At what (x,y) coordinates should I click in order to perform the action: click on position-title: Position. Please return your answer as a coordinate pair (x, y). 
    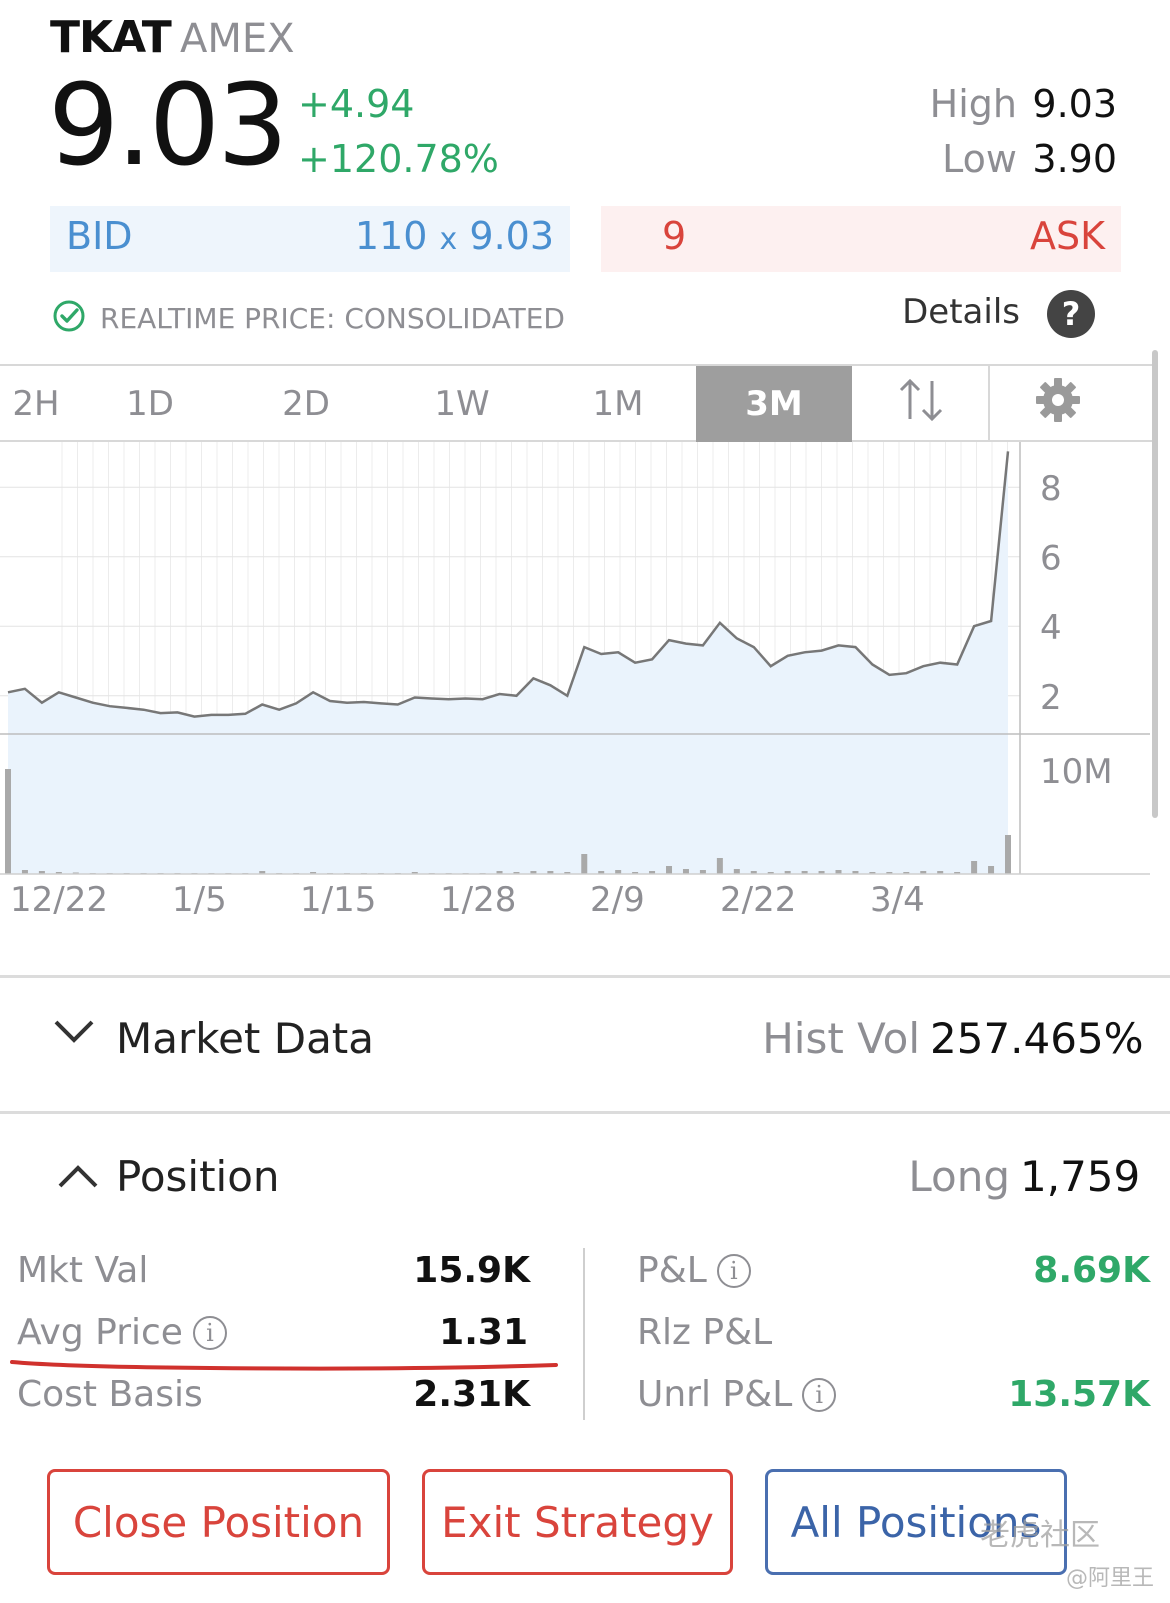
    Looking at the image, I should click on (198, 1176).